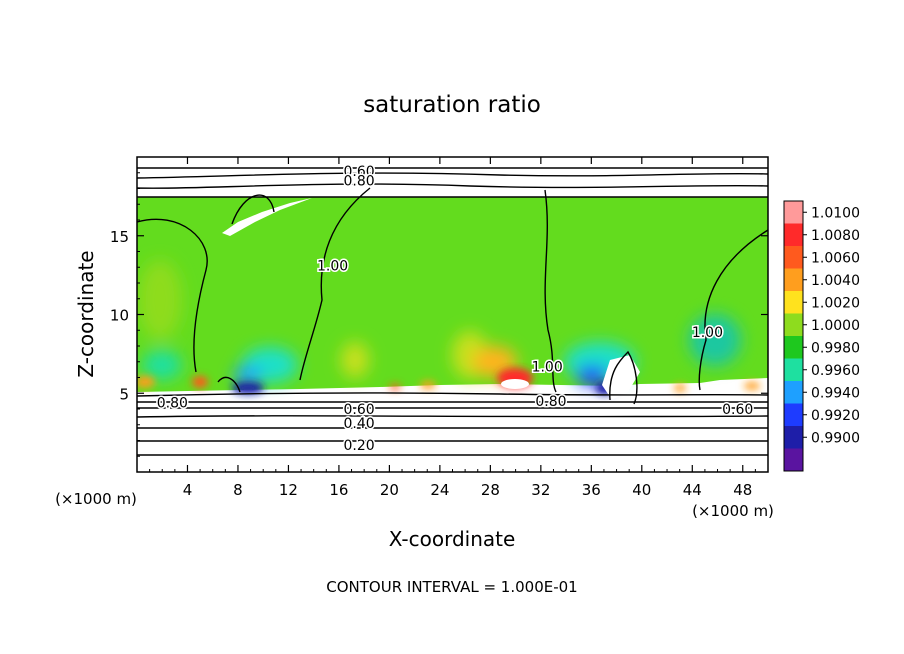 The height and width of the screenshot is (654, 904). Describe the element at coordinates (359, 424) in the screenshot. I see `contour-label: 0.40` at that location.